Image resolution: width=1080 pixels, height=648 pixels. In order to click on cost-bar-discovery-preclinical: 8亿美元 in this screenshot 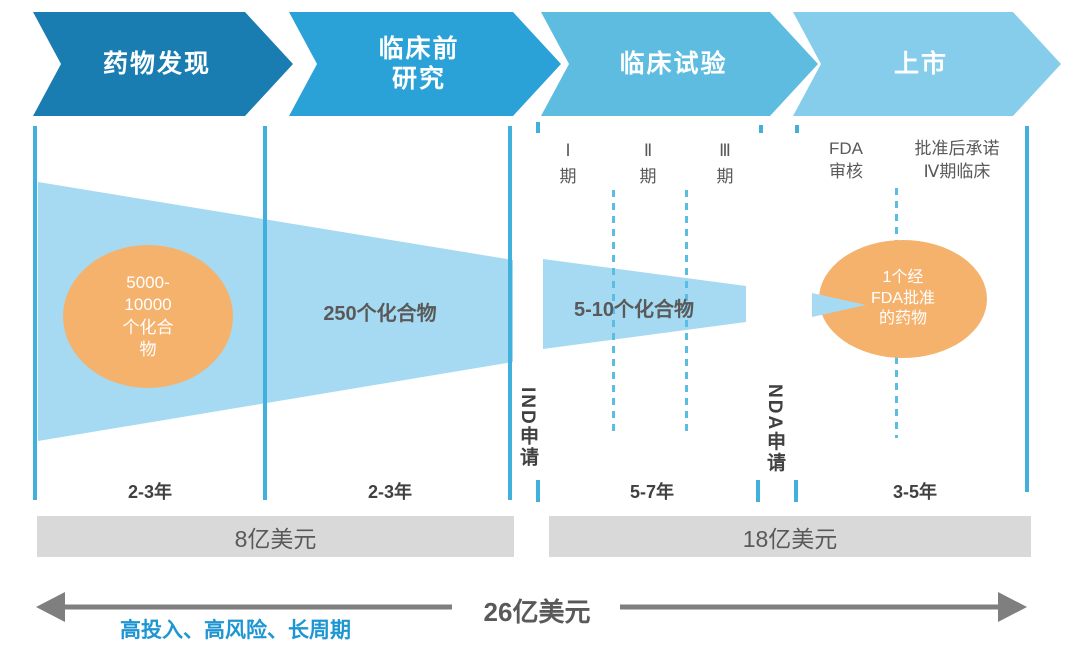, I will do `click(275, 536)`.